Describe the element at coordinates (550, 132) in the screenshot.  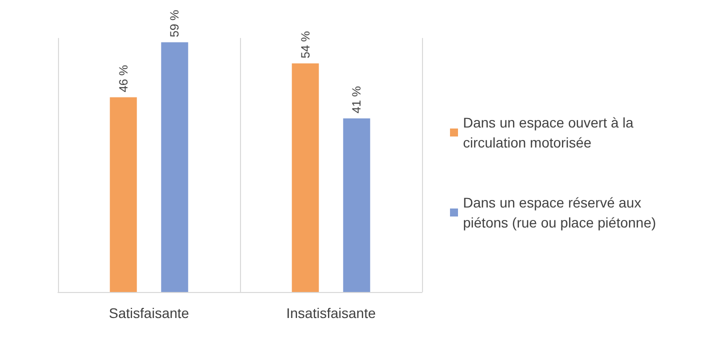
I see `legend-label: Dans un espace ouvert à la circulation motorisée` at that location.